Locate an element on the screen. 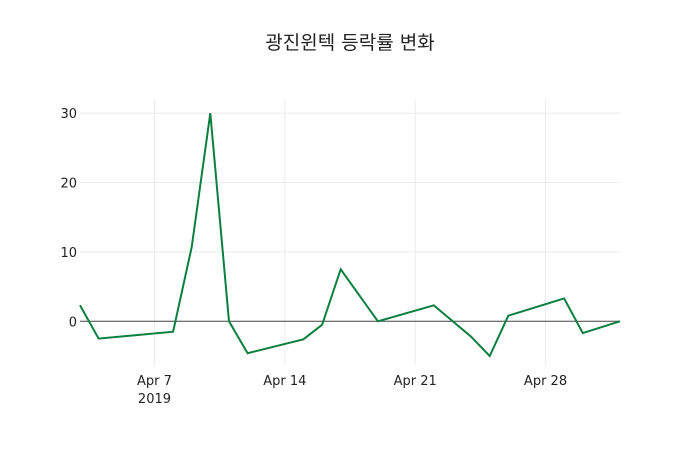  y-tick-label: 20 is located at coordinates (68, 184).